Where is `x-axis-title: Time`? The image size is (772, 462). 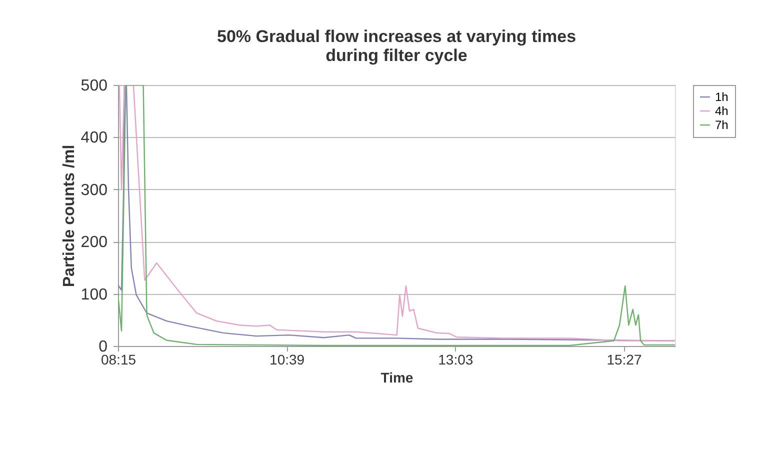
x-axis-title: Time is located at coordinates (397, 378).